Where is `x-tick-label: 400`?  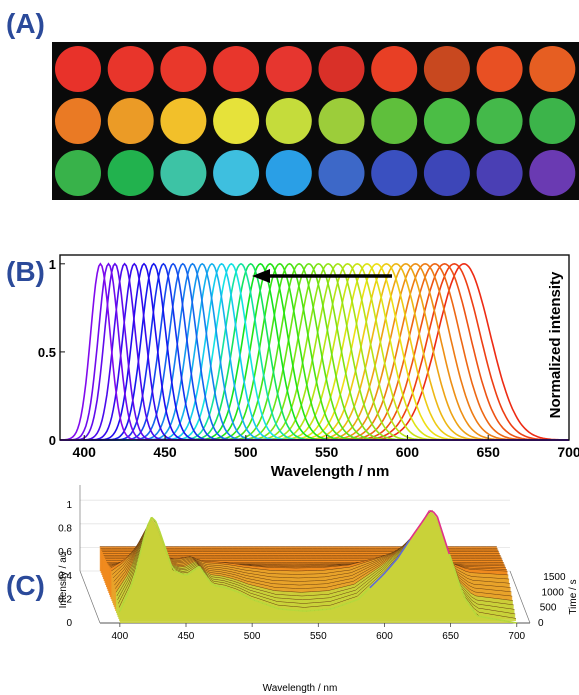 x-tick-label: 400 is located at coordinates (85, 452).